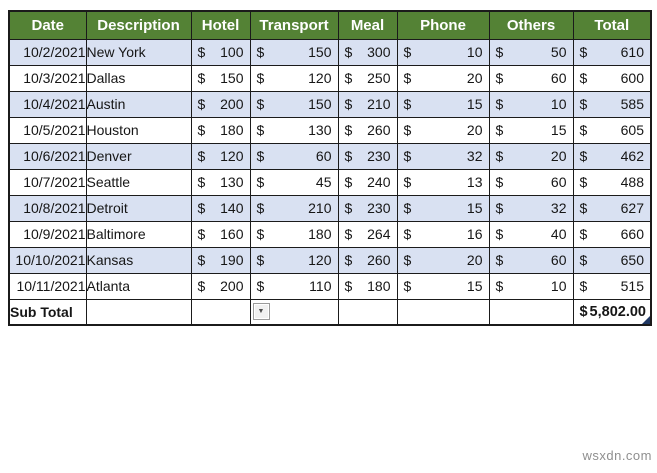  What do you see at coordinates (138, 52) in the screenshot?
I see `description-cell: New York` at bounding box center [138, 52].